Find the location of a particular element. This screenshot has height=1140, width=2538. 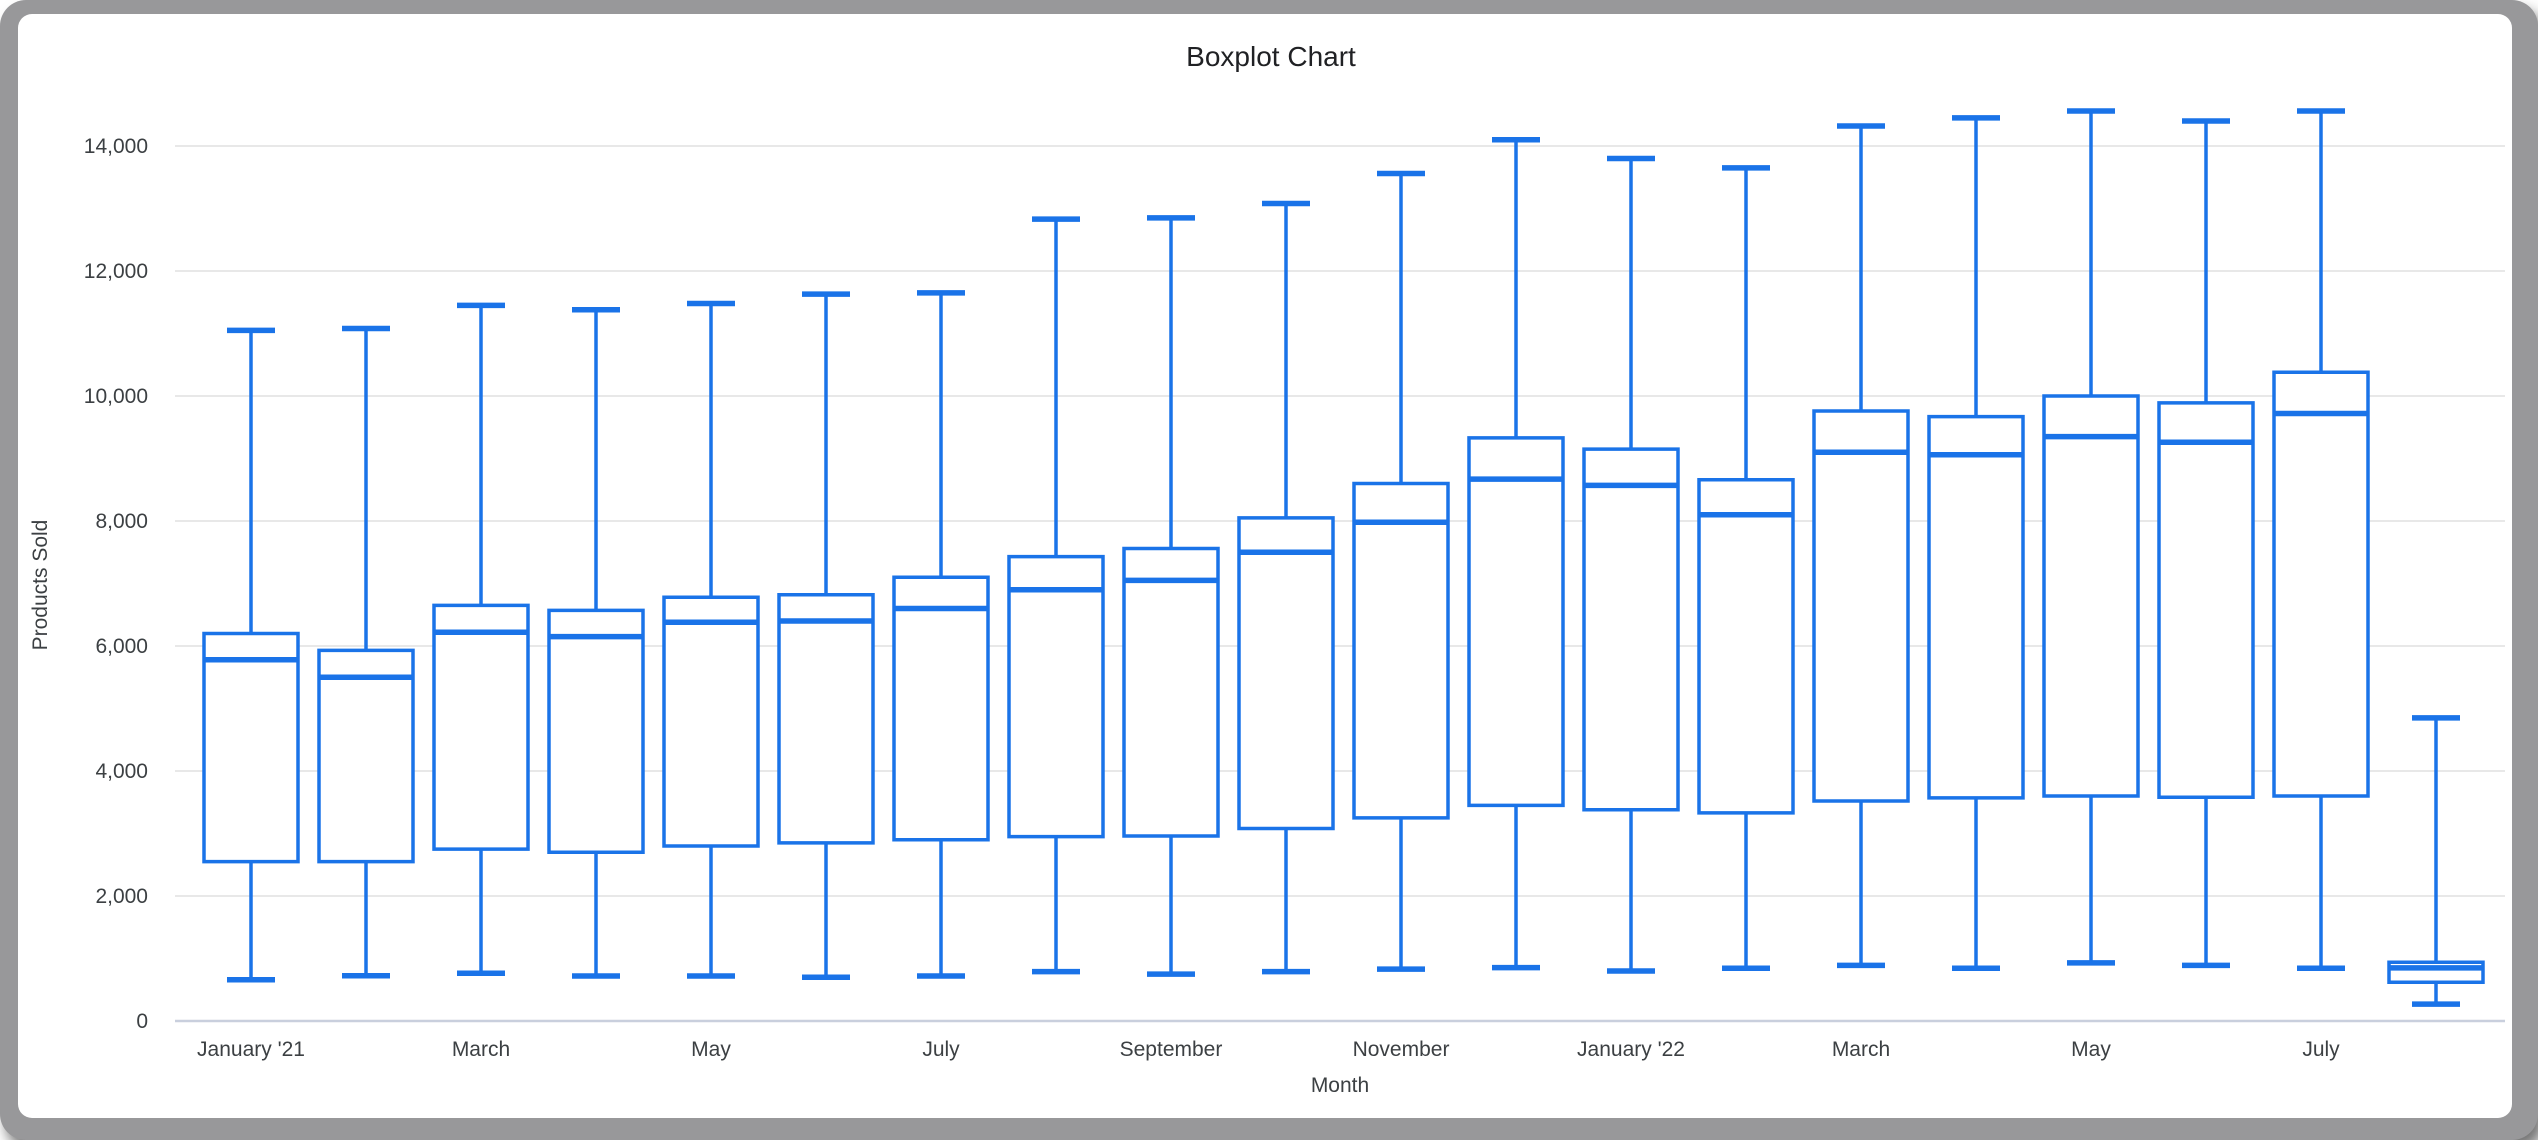

y-tick-label: 0 is located at coordinates (142, 1021).